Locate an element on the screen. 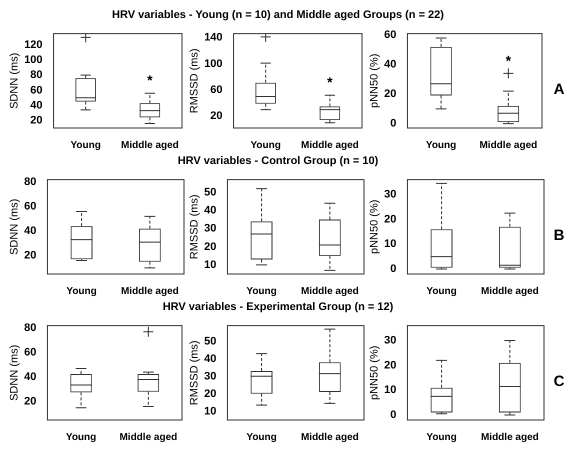  text: C is located at coordinates (559, 381).